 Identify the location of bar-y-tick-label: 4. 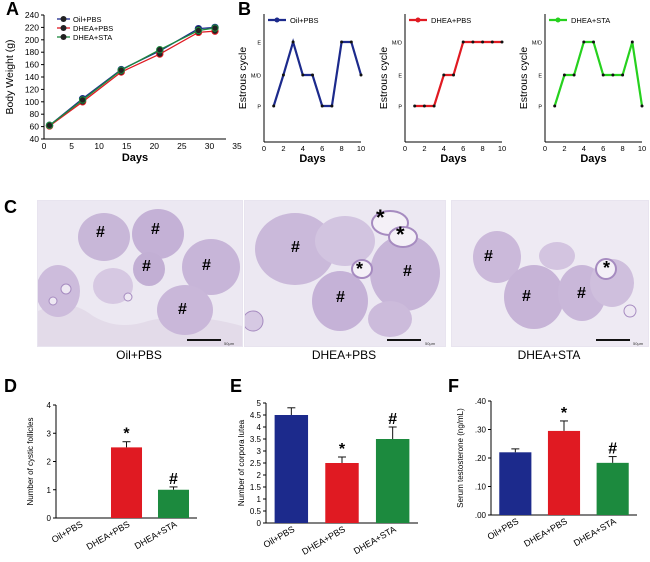
(259, 427).